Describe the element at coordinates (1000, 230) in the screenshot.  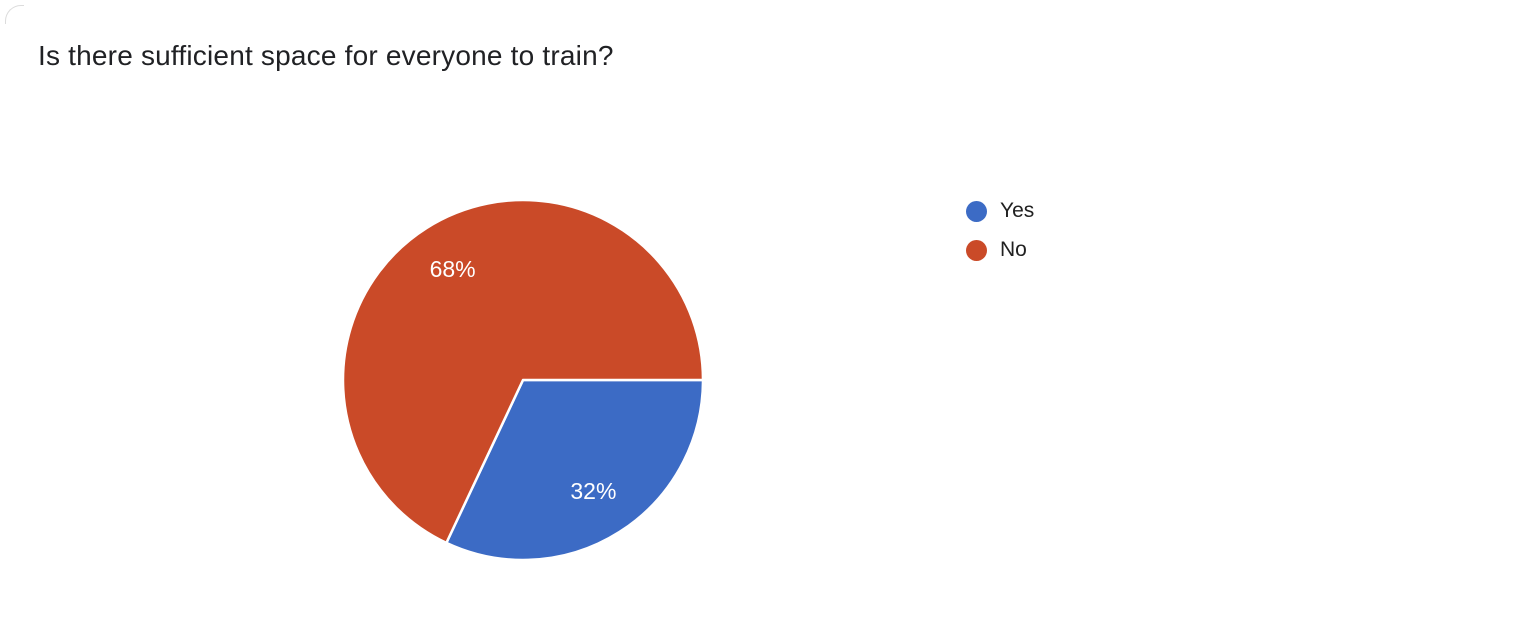
I see `chart-legend: Yes No` at that location.